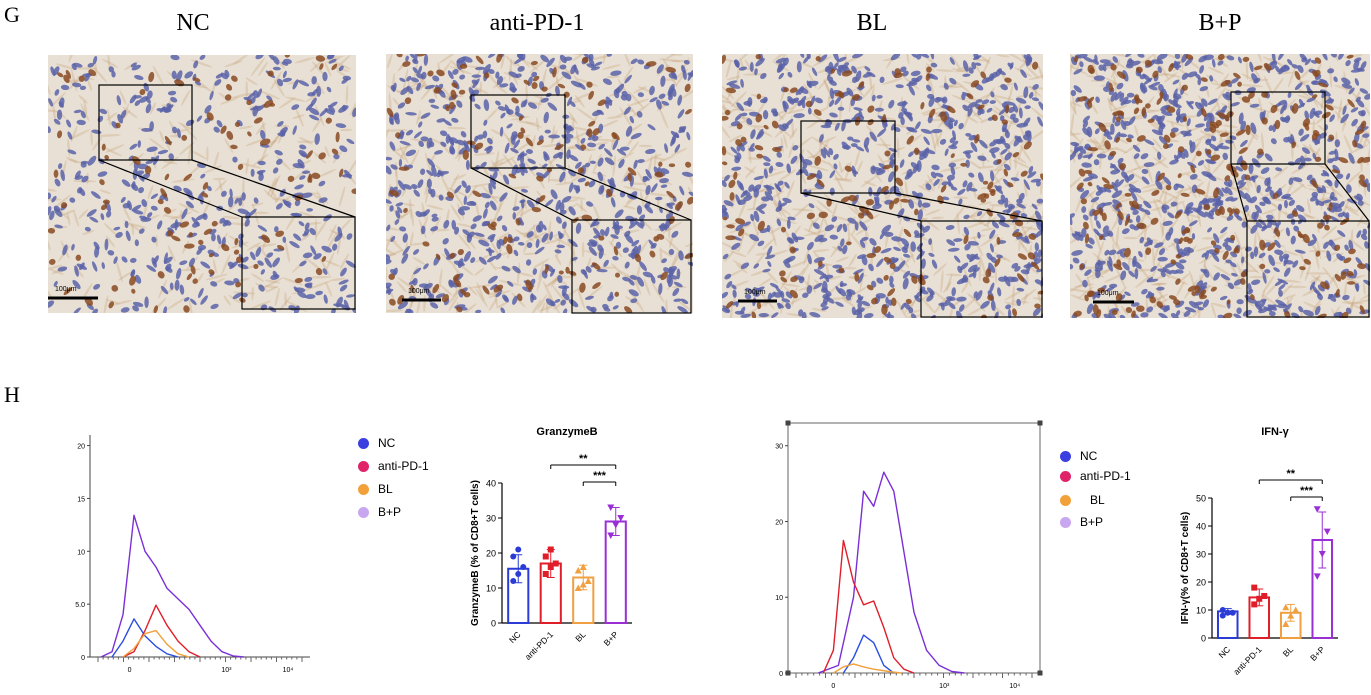 This screenshot has width=1371, height=695. I want to click on ihc-title-bl: BL, so click(872, 23).